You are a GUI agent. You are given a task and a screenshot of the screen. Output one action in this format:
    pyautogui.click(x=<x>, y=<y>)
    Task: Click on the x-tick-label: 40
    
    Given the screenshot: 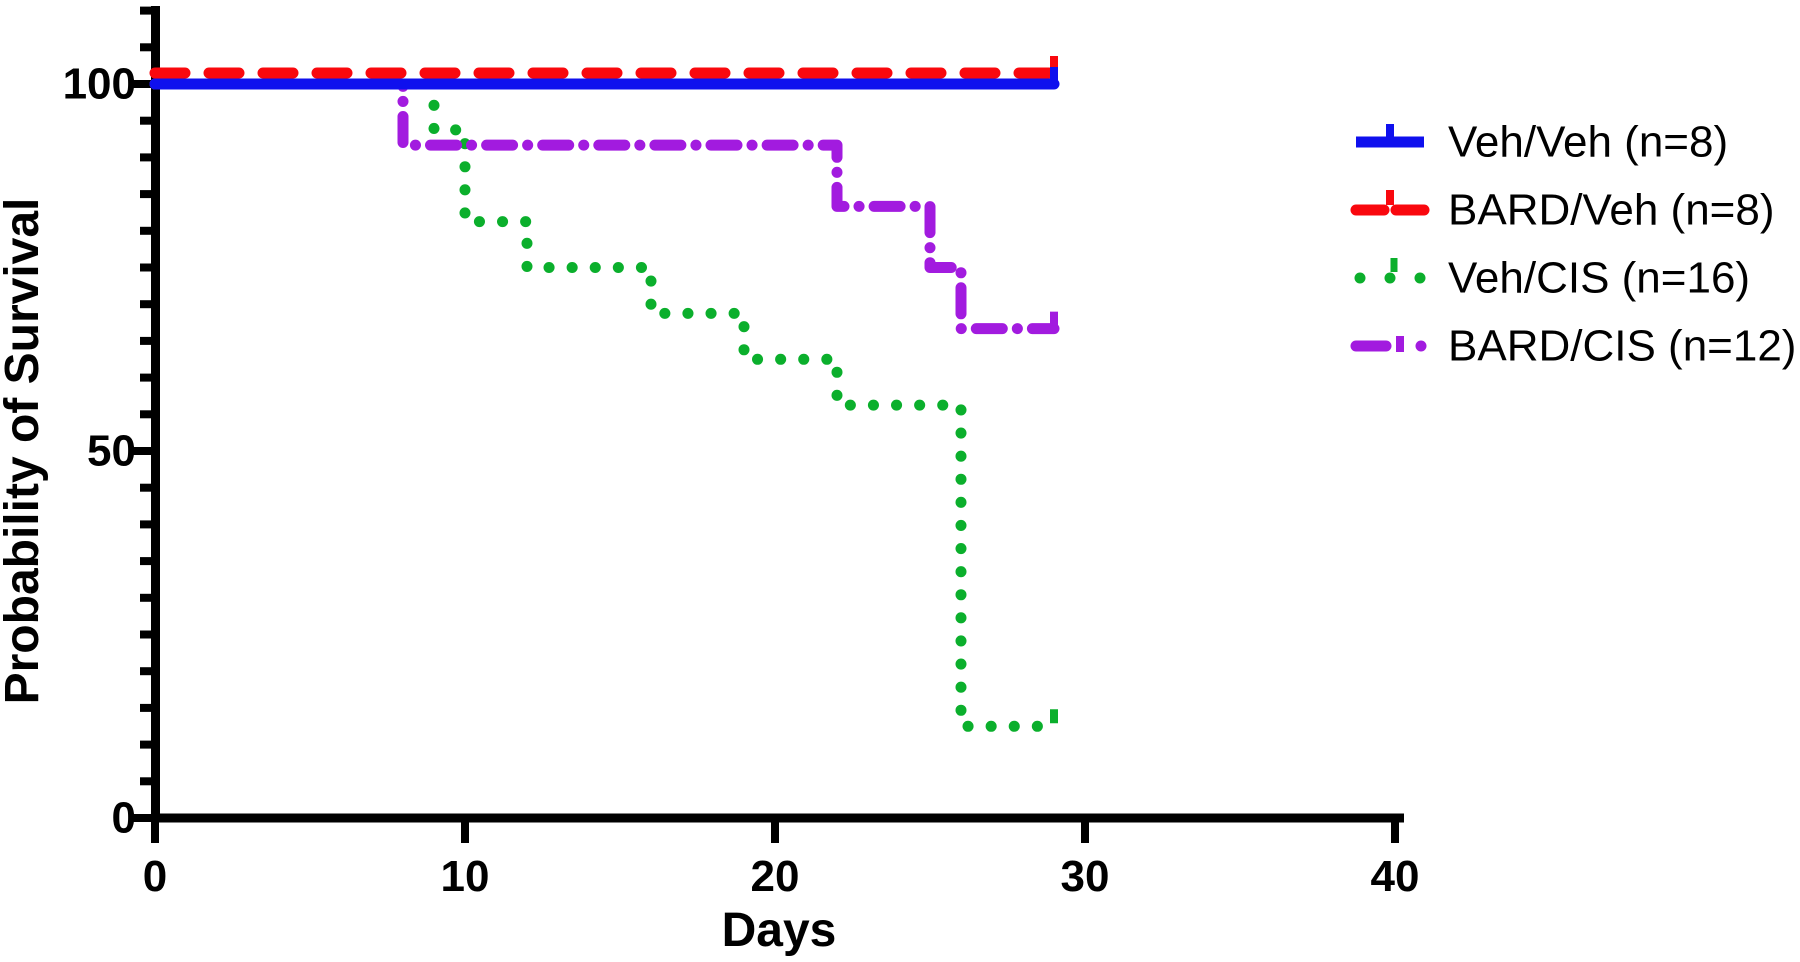 What is the action you would take?
    pyautogui.click(x=1395, y=876)
    